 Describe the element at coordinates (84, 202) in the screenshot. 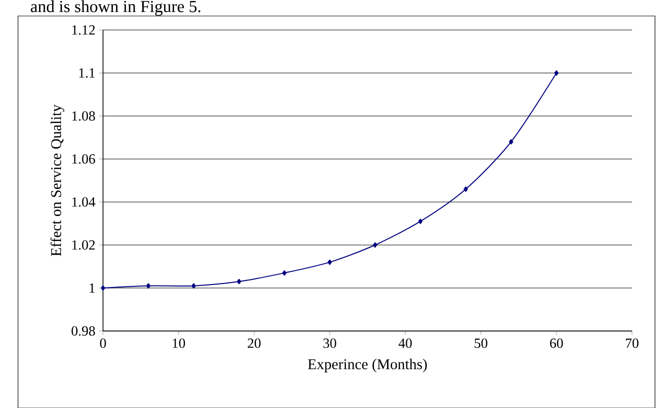

I see `y-tick-label: 1.04` at that location.